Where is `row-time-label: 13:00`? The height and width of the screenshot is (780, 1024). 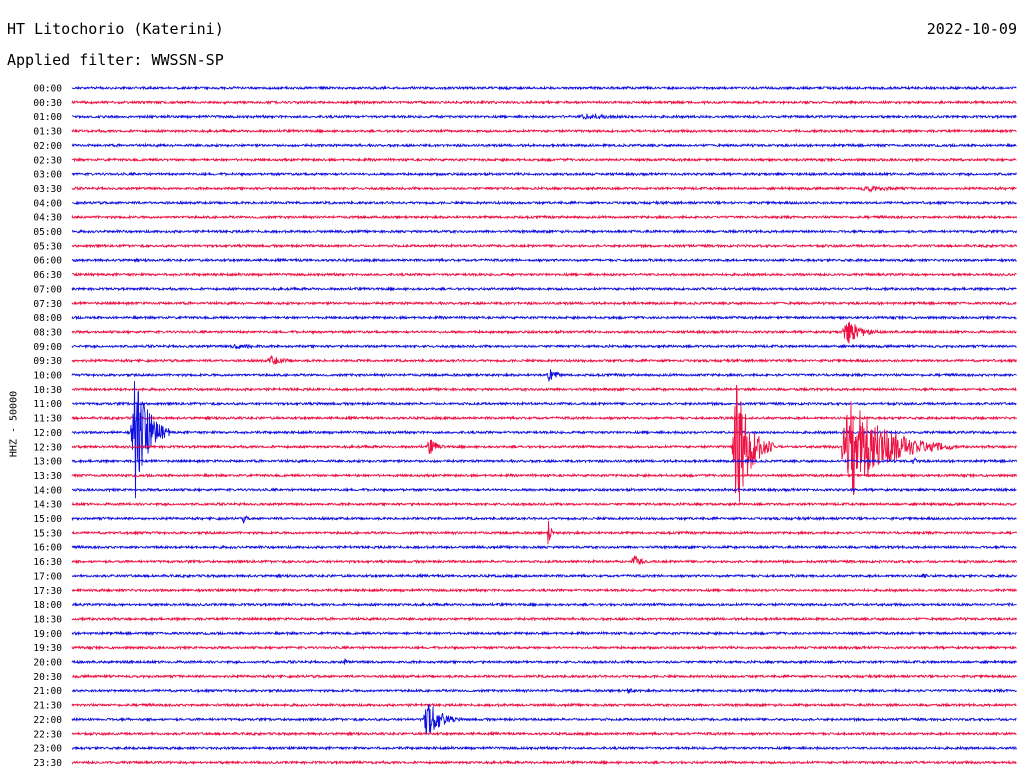 row-time-label: 13:00 is located at coordinates (47, 462).